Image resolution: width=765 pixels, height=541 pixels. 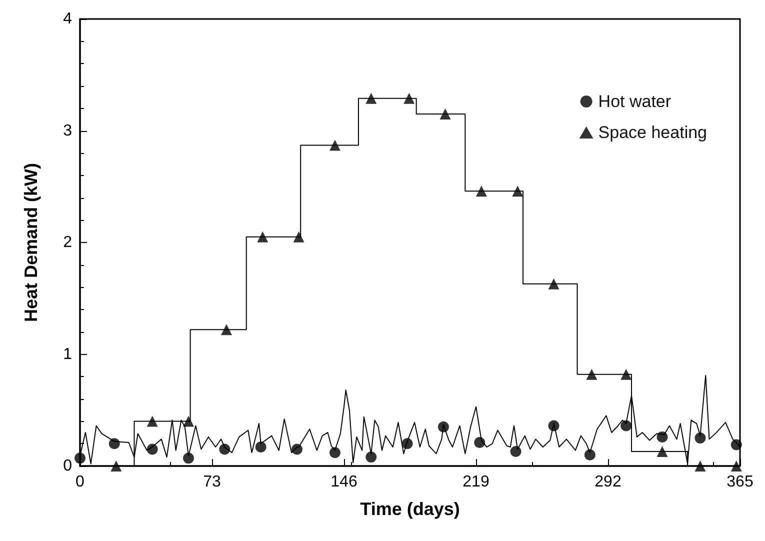 What do you see at coordinates (31, 242) in the screenshot?
I see `y-axis-title: Heat Demand (kW)` at bounding box center [31, 242].